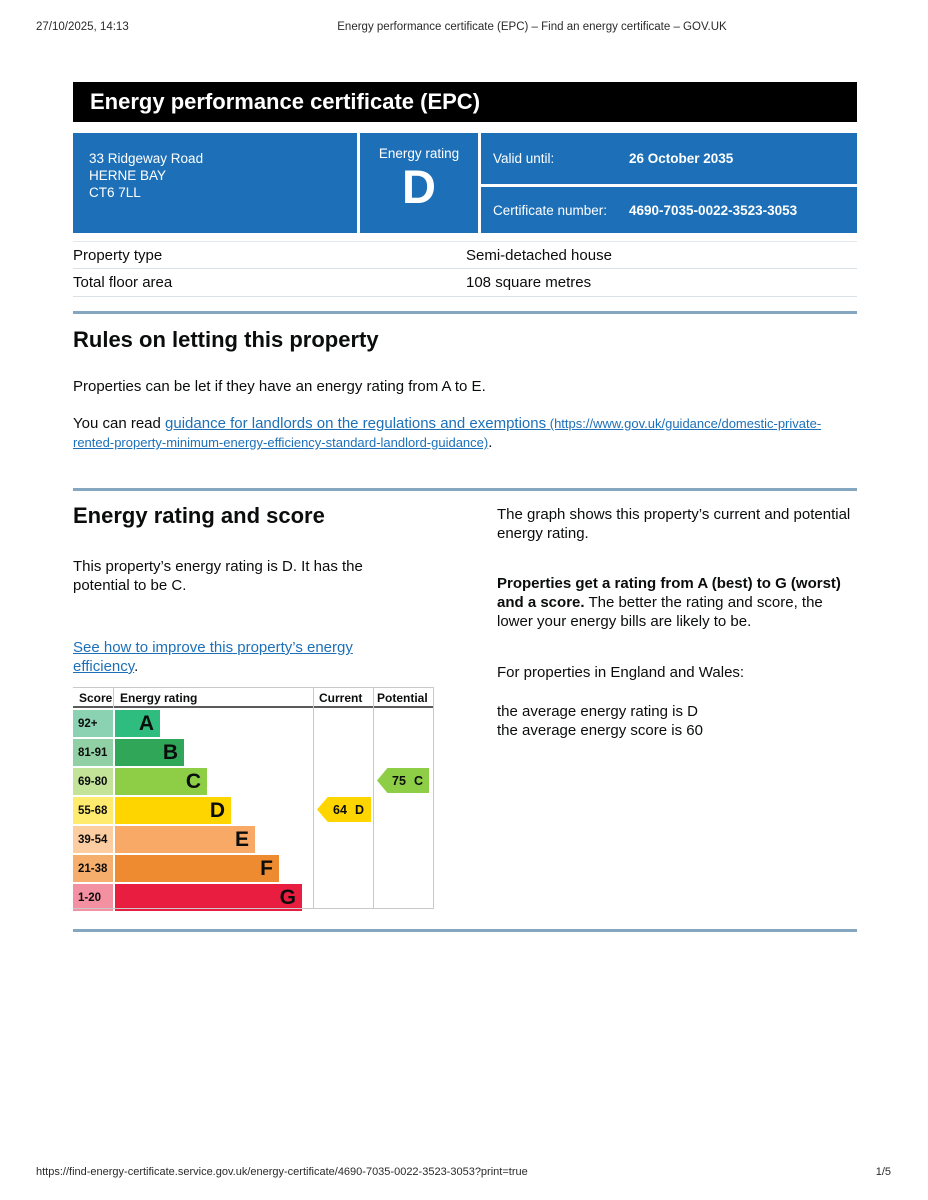 This screenshot has width=928, height=1200. Describe the element at coordinates (161, 781) in the screenshot. I see `epc-band-bar: C` at that location.